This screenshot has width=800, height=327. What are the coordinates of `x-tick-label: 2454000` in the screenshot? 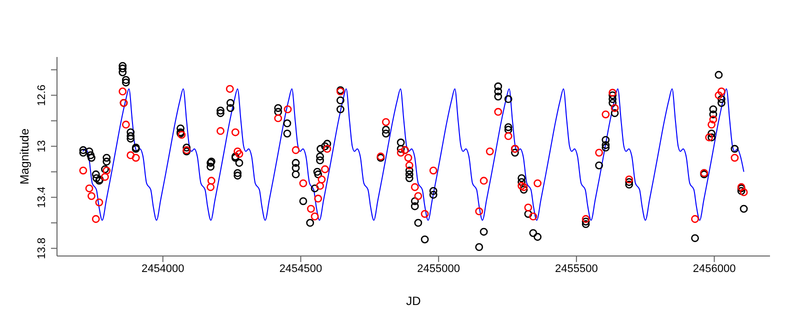 It's located at (162, 268).